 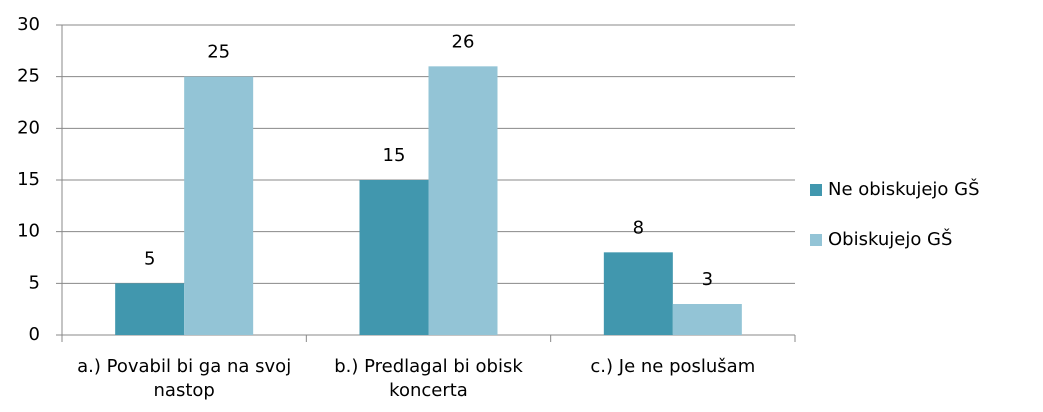 I want to click on y-tick-label: 10, so click(x=28, y=231).